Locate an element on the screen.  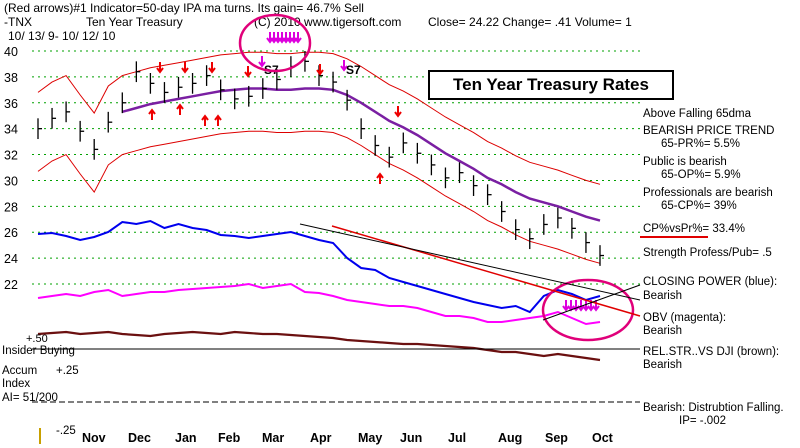
y-tick-40: 40 is located at coordinates (11, 52).